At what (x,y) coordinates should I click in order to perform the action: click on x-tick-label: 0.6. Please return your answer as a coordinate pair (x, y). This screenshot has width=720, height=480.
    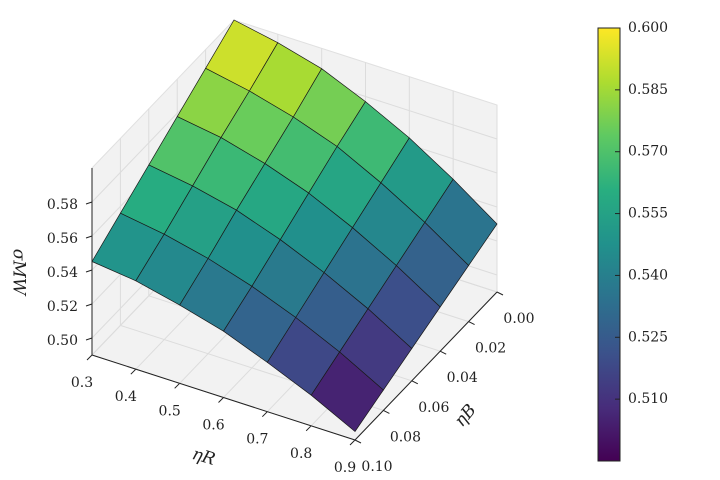
    Looking at the image, I should click on (213, 426).